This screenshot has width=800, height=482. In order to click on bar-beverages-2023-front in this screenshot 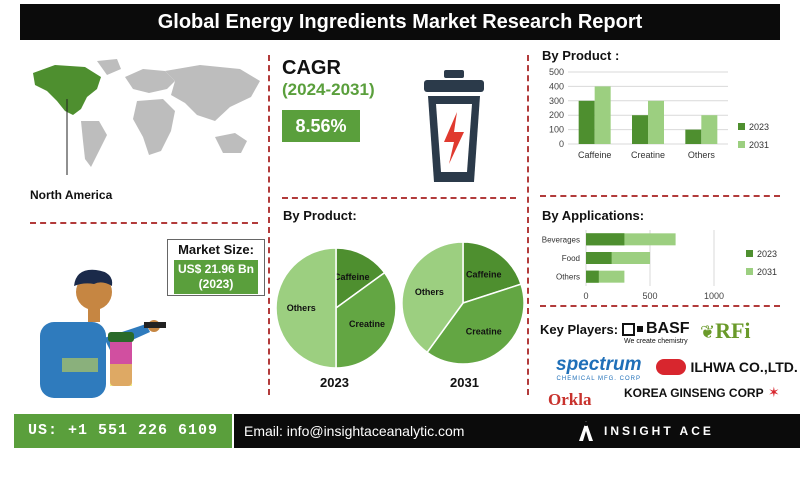, I will do `click(605, 239)`.